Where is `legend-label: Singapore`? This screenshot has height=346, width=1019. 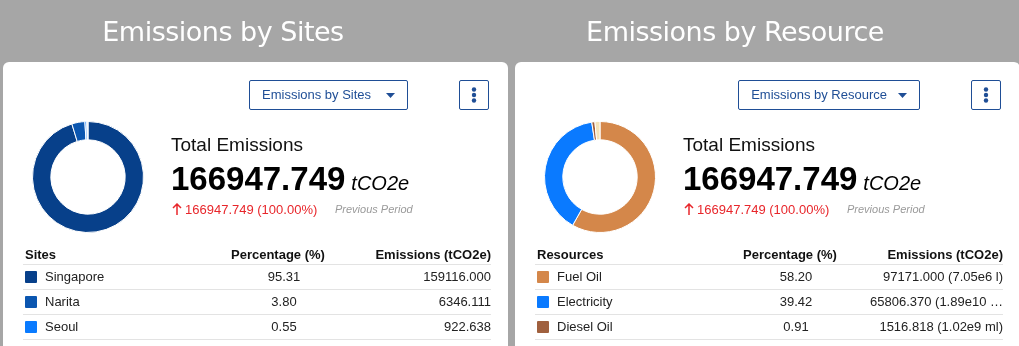 legend-label: Singapore is located at coordinates (75, 276).